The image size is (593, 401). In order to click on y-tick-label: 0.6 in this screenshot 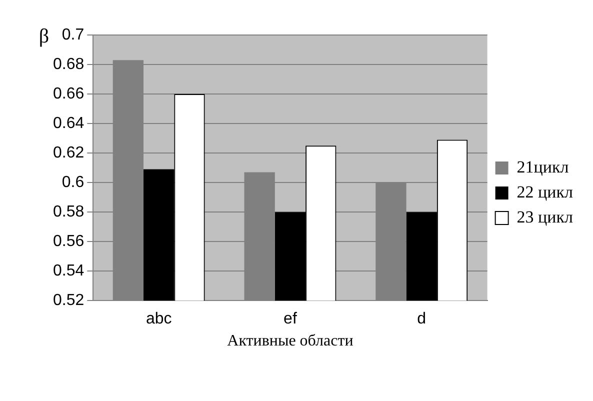, I will do `click(73, 182)`.